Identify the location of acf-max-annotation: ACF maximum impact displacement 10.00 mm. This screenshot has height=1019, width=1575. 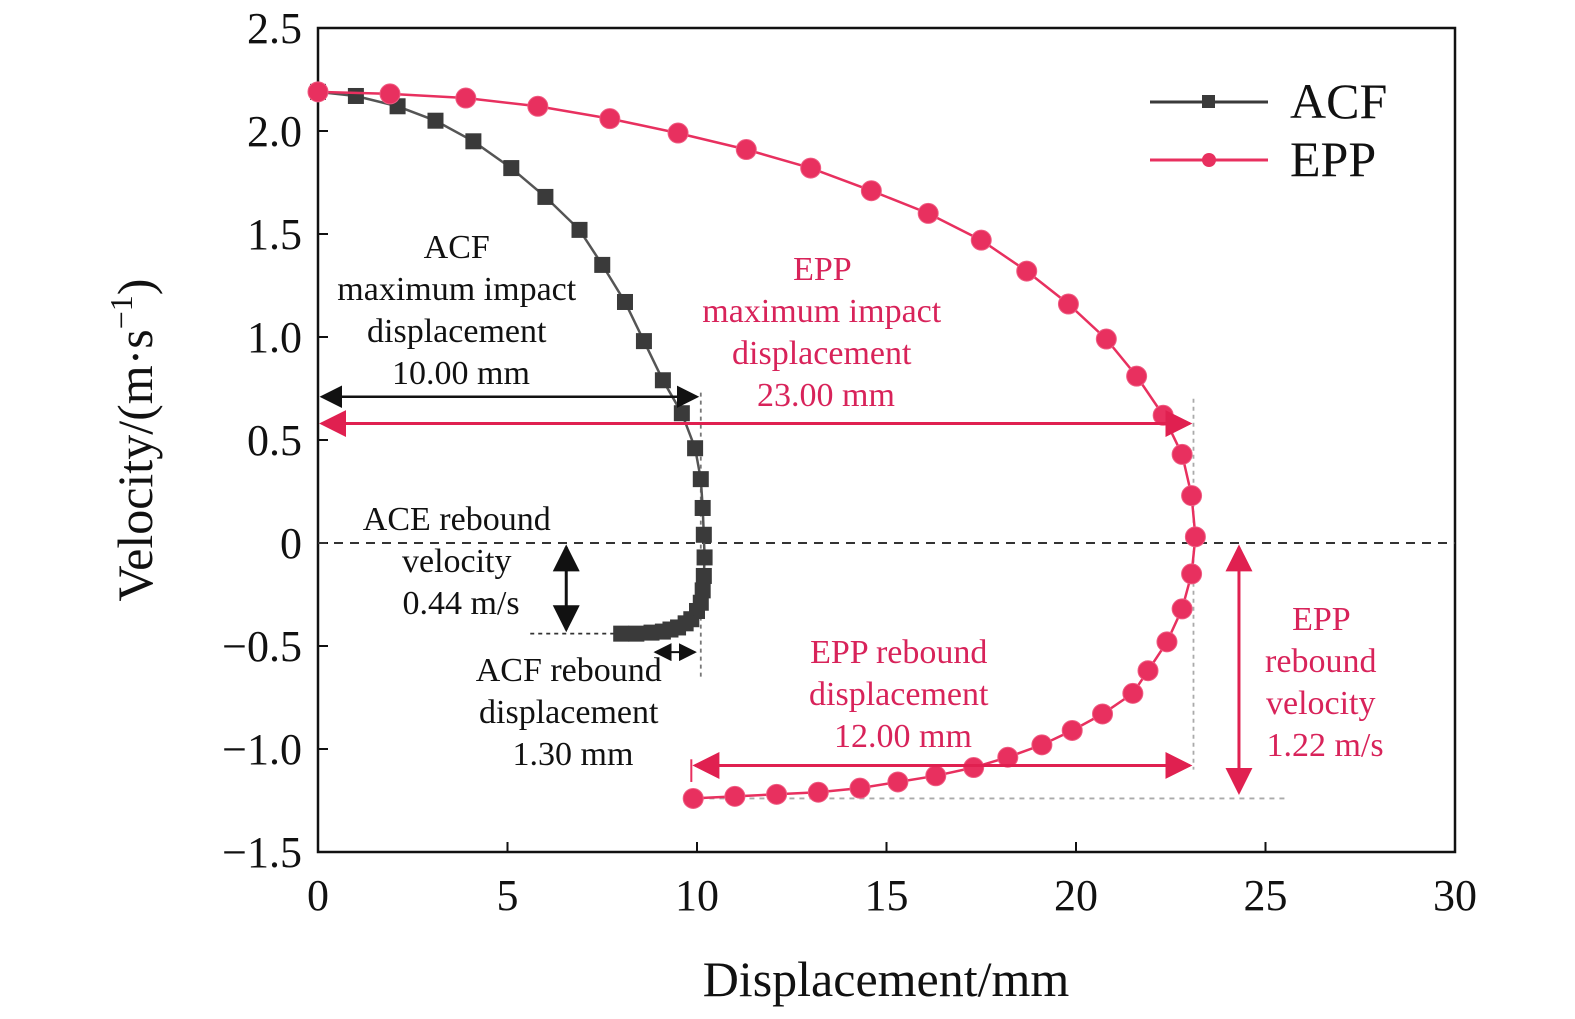
(460, 310).